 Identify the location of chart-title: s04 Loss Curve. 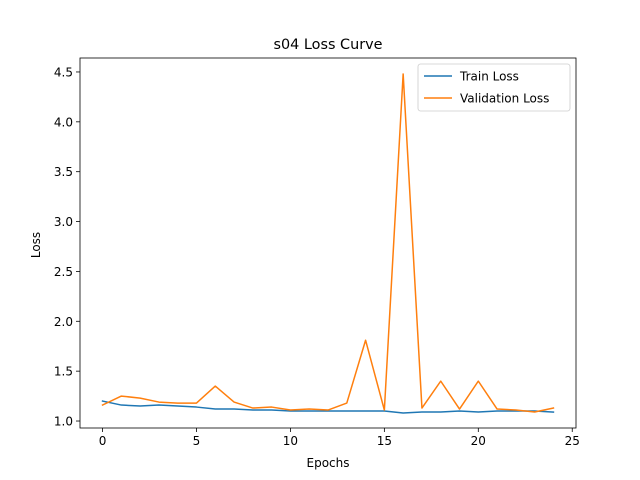
(328, 45).